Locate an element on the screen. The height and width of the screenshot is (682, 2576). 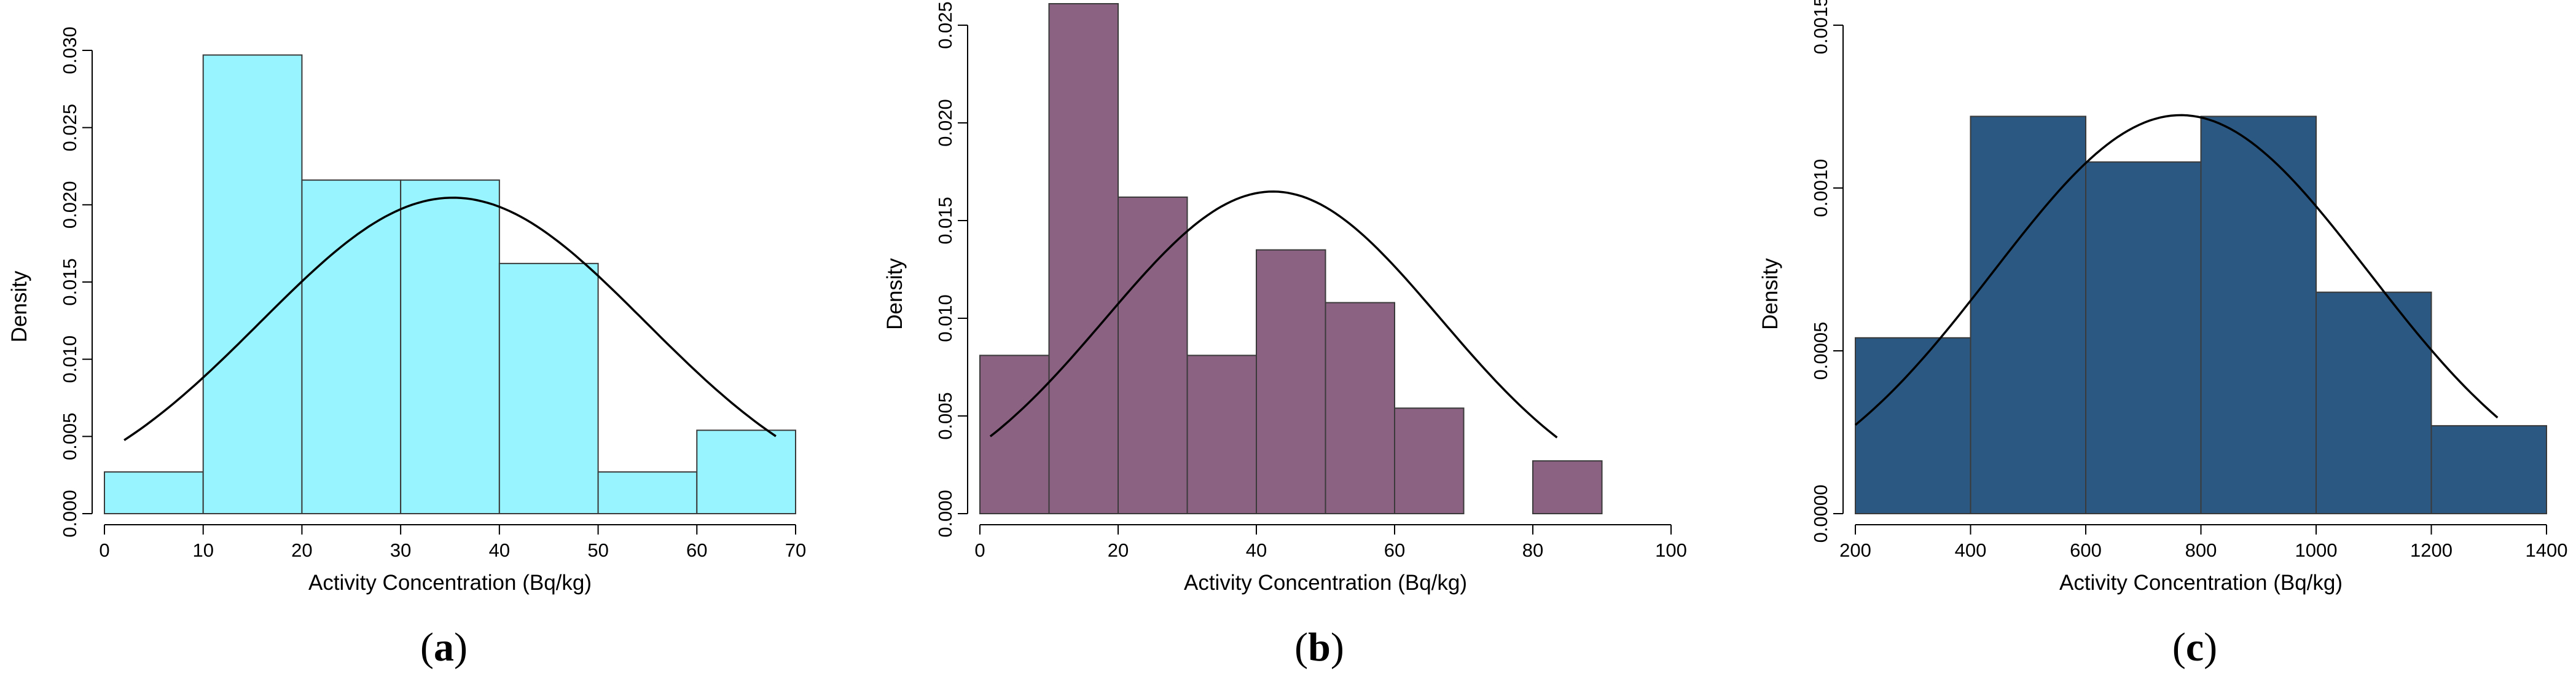
x-tick-label: 30 is located at coordinates (401, 550).